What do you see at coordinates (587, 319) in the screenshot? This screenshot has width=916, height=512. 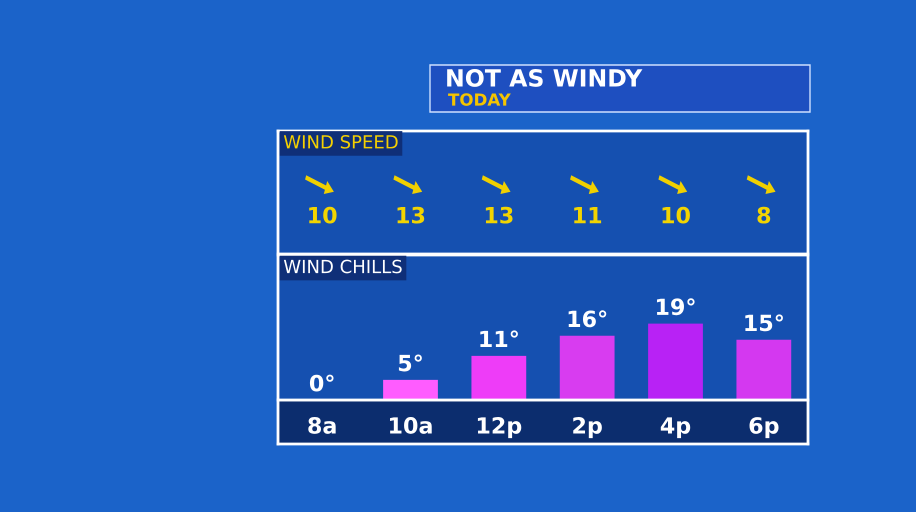 I see `data-label: 16°` at bounding box center [587, 319].